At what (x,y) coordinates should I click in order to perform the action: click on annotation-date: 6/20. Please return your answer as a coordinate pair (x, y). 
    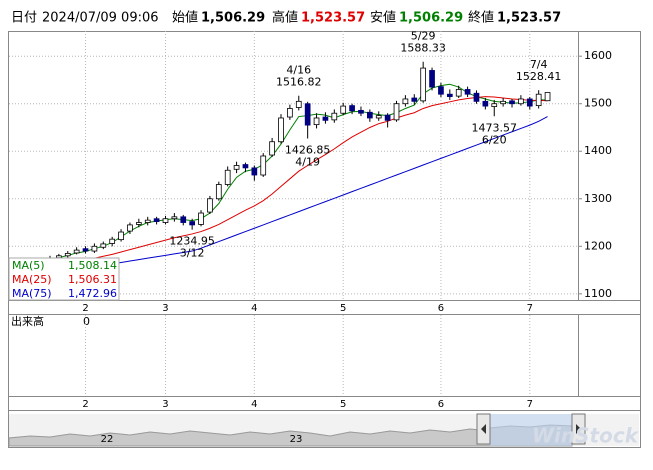
    Looking at the image, I should click on (494, 139).